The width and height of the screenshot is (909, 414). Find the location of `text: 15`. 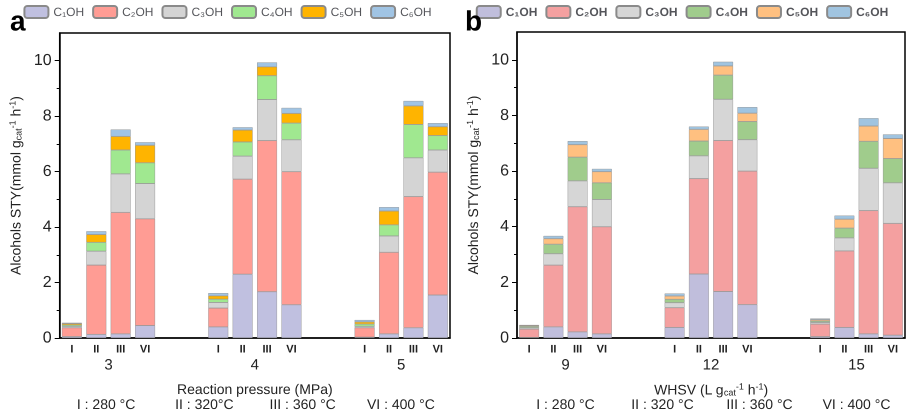

text: 15 is located at coordinates (856, 365).